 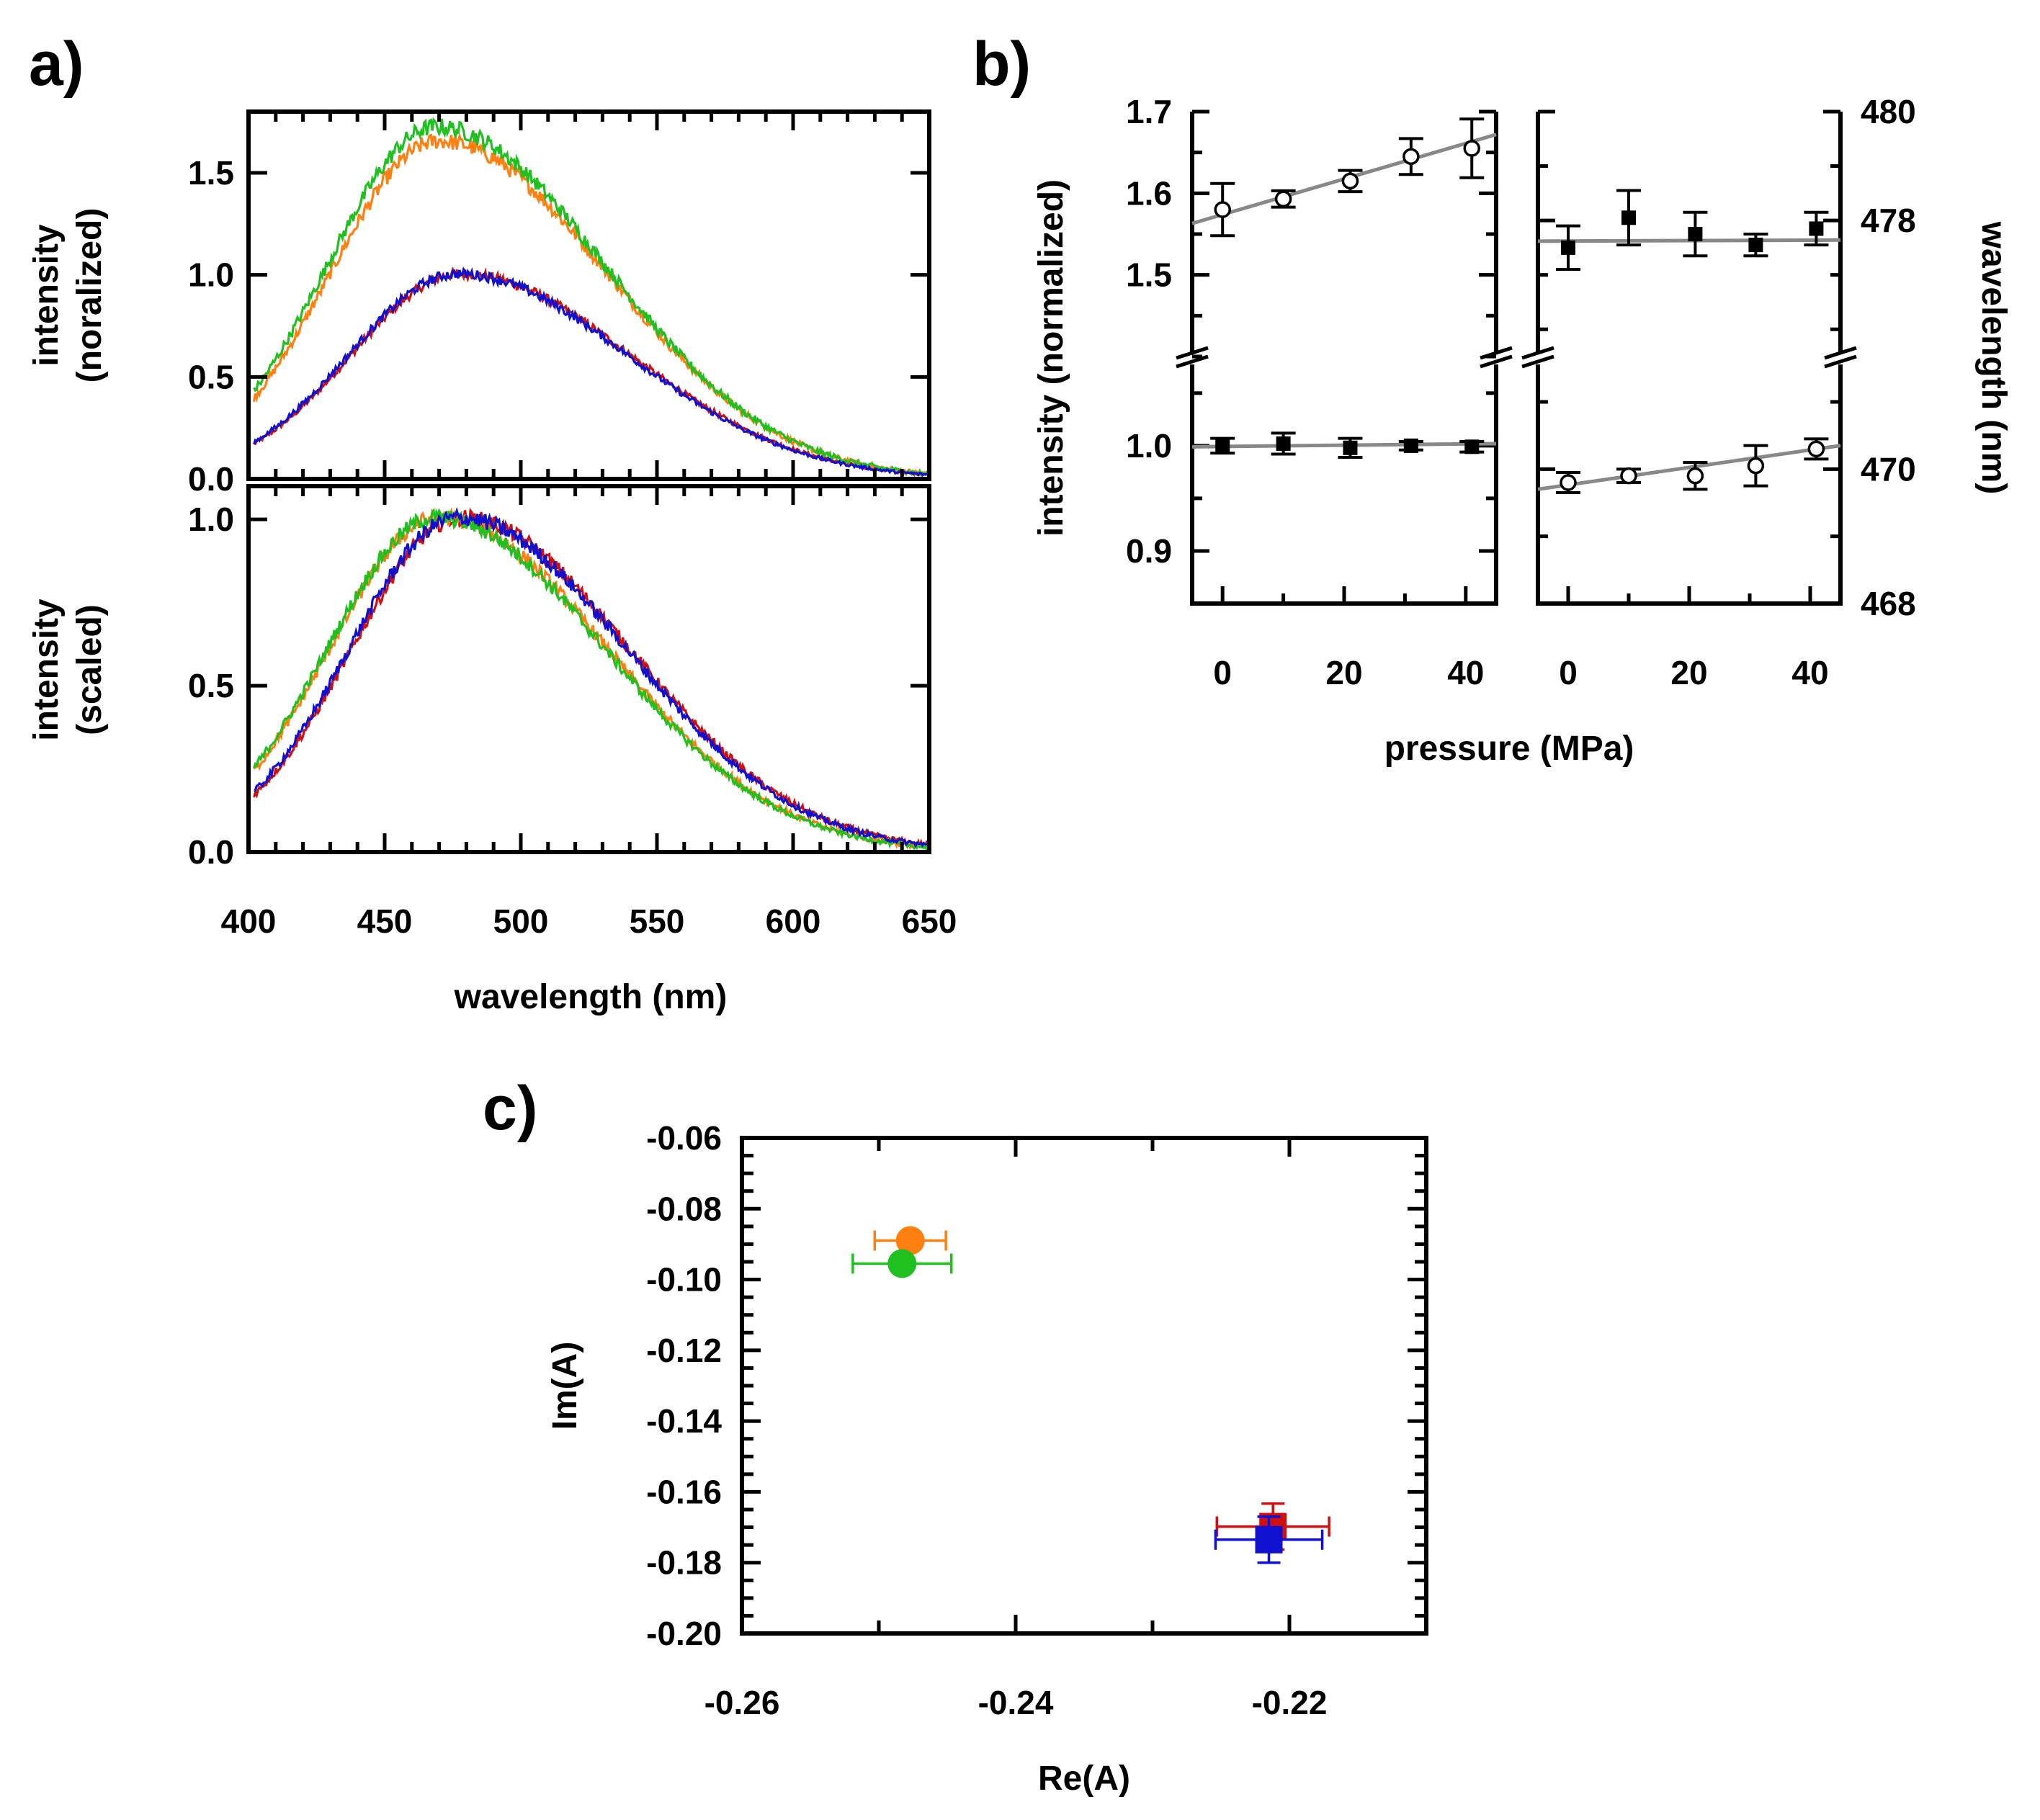 I want to click on a-bot-series-green, so click(x=592, y=679).